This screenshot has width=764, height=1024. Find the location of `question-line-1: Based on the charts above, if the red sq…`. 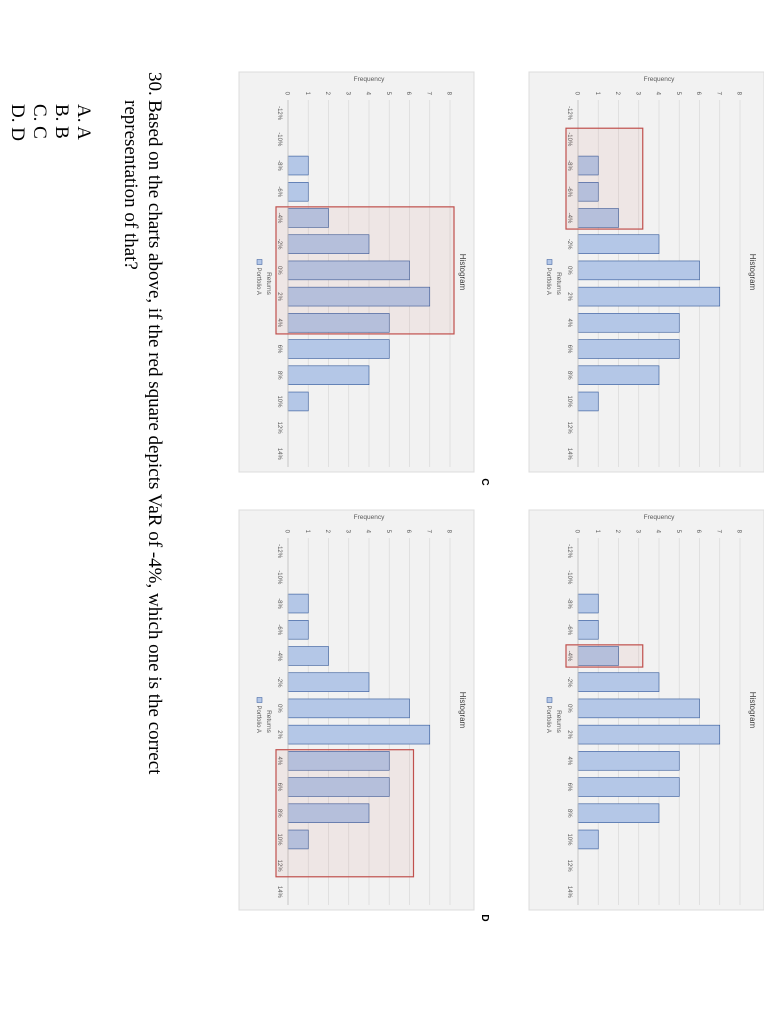

question-line-1: Based on the charts above, if the red sq… is located at coordinates (154, 437).